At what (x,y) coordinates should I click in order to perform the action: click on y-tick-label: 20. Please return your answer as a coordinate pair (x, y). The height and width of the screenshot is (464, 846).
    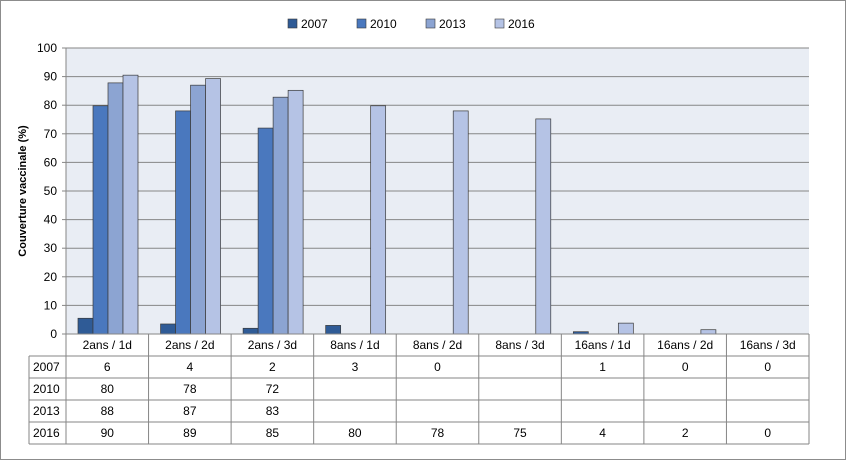
    Looking at the image, I should click on (51, 277).